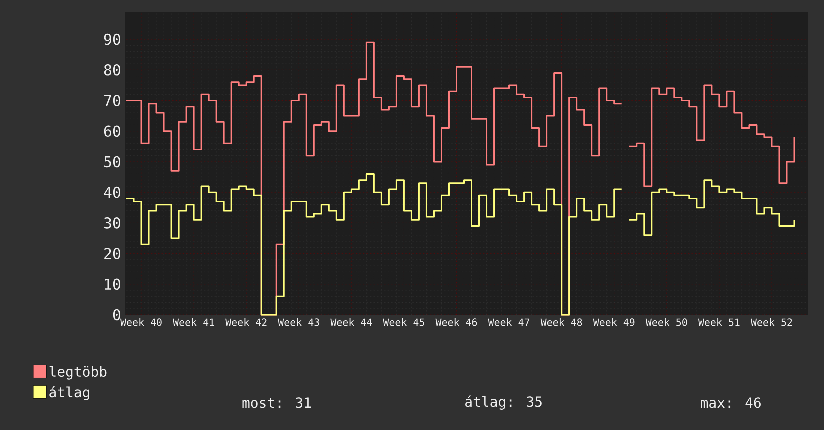 This screenshot has width=824, height=430. What do you see at coordinates (112, 70) in the screenshot?
I see `y-tick-label: 80` at bounding box center [112, 70].